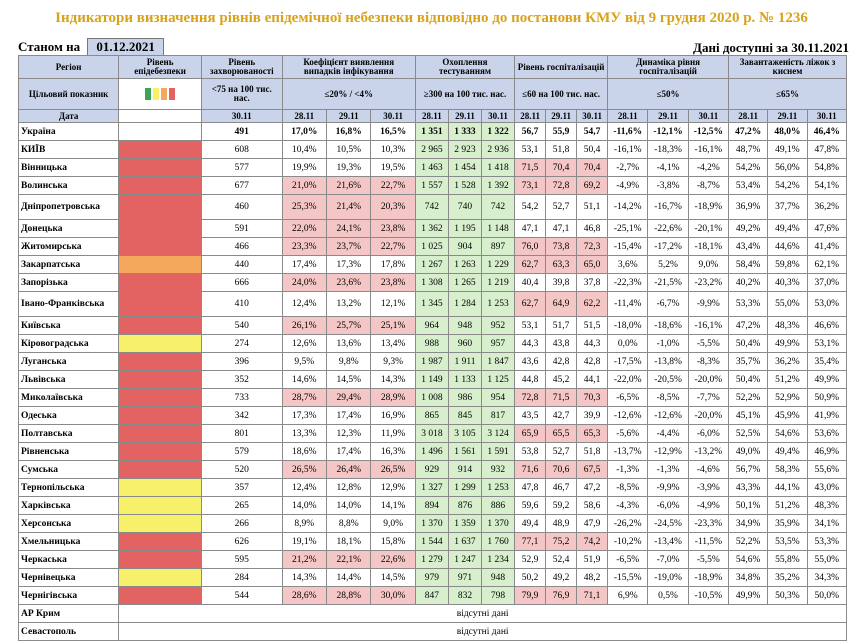 This screenshot has width=863, height=641. What do you see at coordinates (561, 559) in the screenshot?
I see `hosp-cell: 52,4` at bounding box center [561, 559].